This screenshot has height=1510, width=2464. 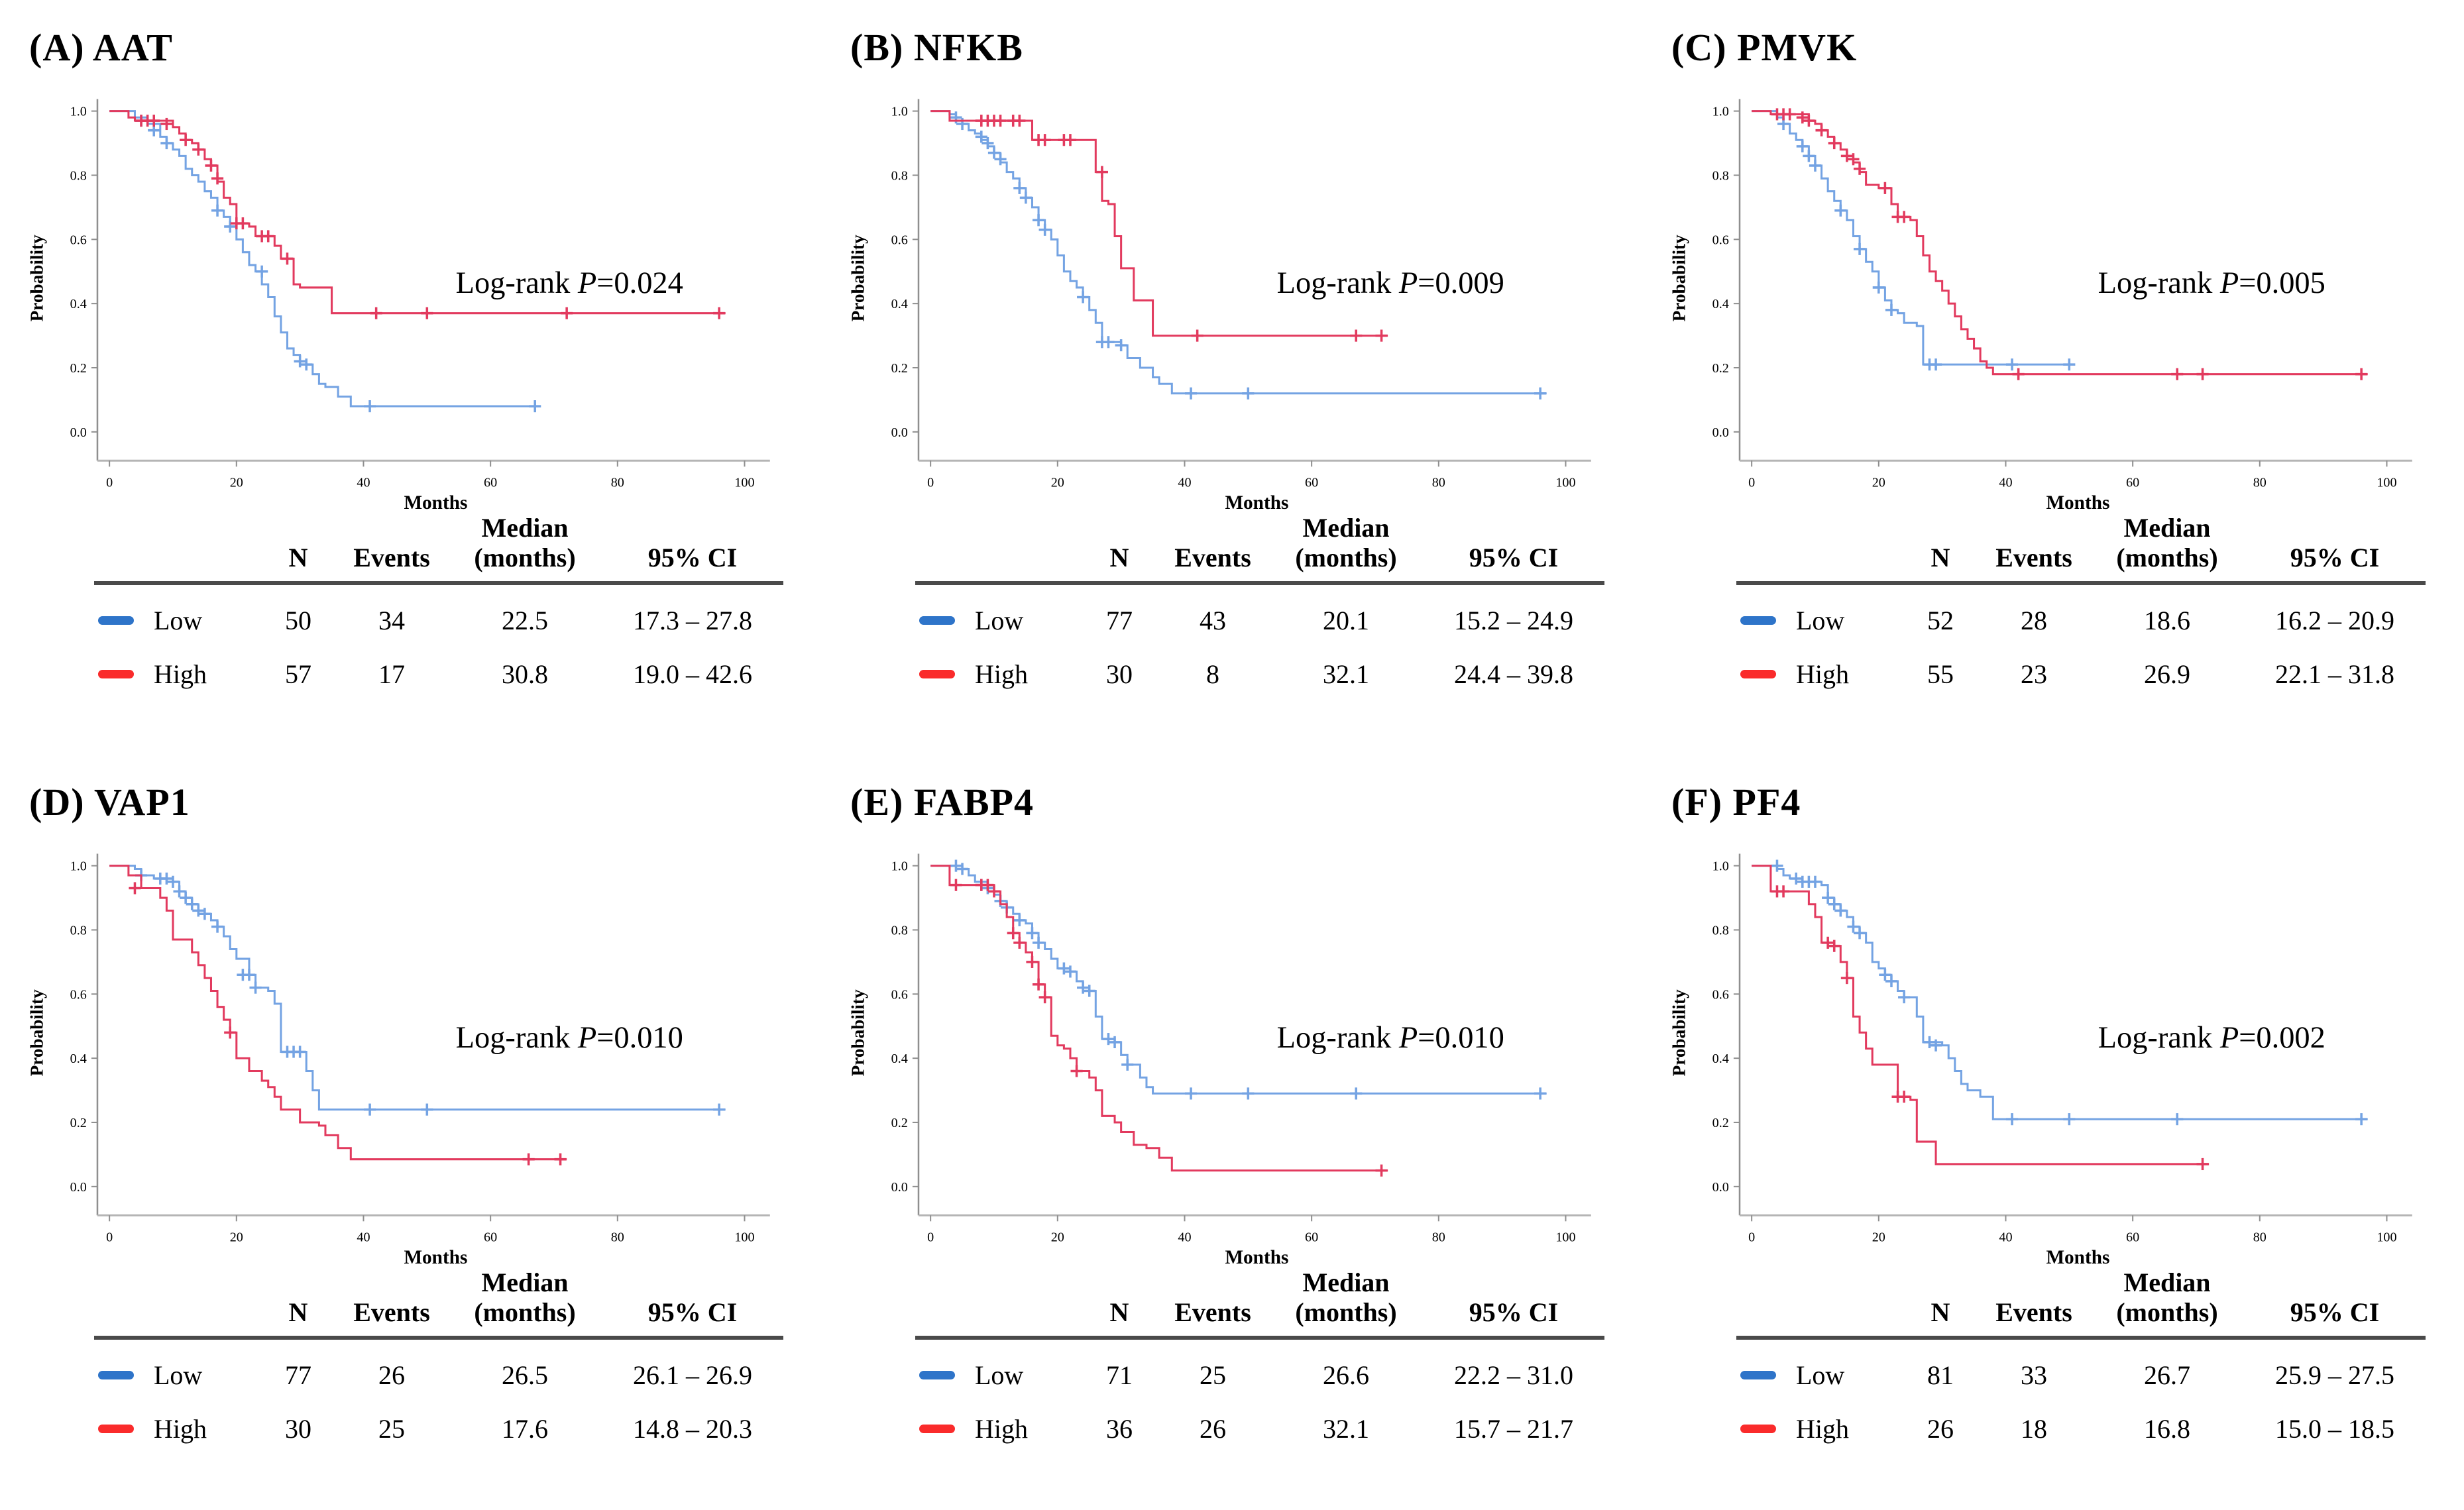 What do you see at coordinates (391, 1428) in the screenshot?
I see `high-events-value: 25` at bounding box center [391, 1428].